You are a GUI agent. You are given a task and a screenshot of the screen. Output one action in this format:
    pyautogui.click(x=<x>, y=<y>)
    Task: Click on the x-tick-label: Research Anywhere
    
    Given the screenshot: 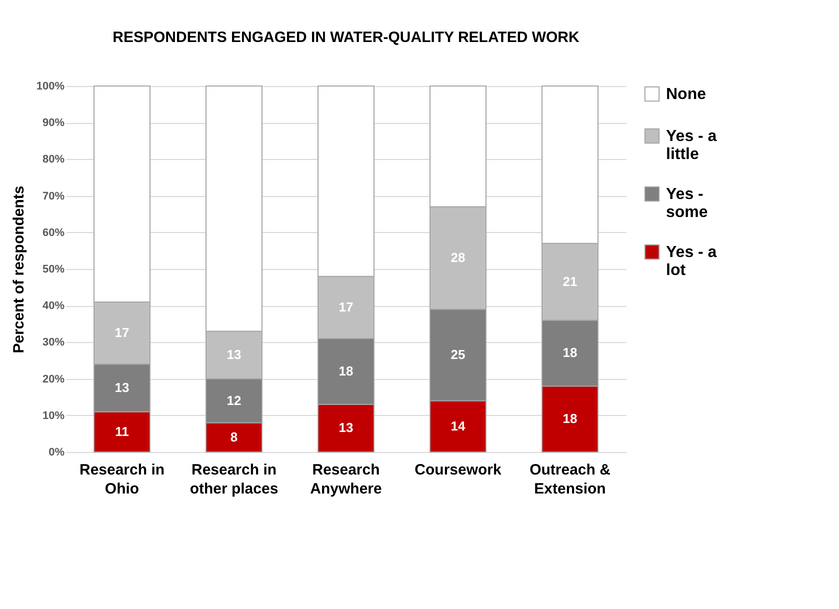 What is the action you would take?
    pyautogui.click(x=346, y=480)
    